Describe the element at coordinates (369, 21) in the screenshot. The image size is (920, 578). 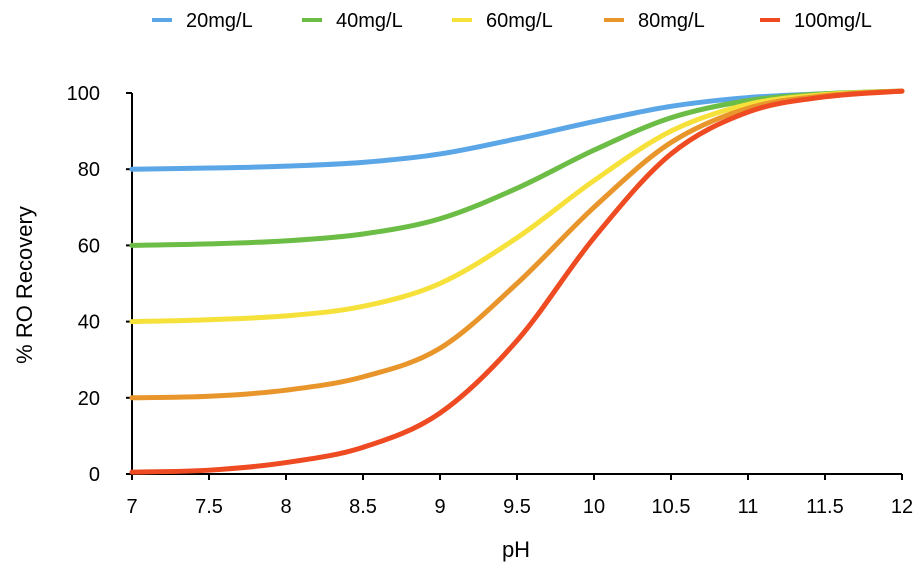
I see `legend-label: 40mg/L` at that location.